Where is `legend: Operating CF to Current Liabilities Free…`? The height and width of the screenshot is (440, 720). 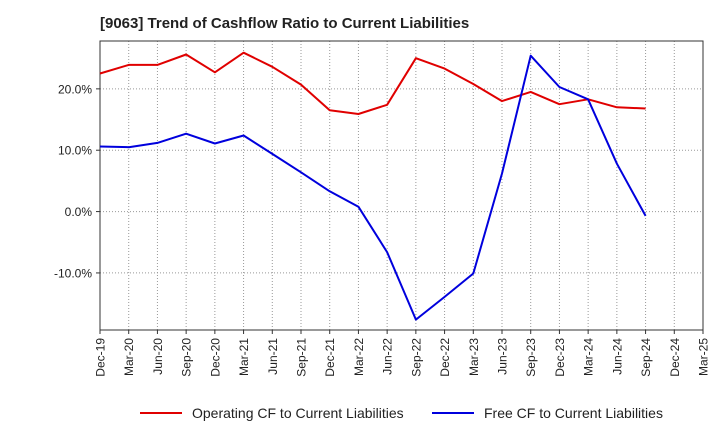
legend: Operating CF to Current Liabilities Free… is located at coordinates (360, 415).